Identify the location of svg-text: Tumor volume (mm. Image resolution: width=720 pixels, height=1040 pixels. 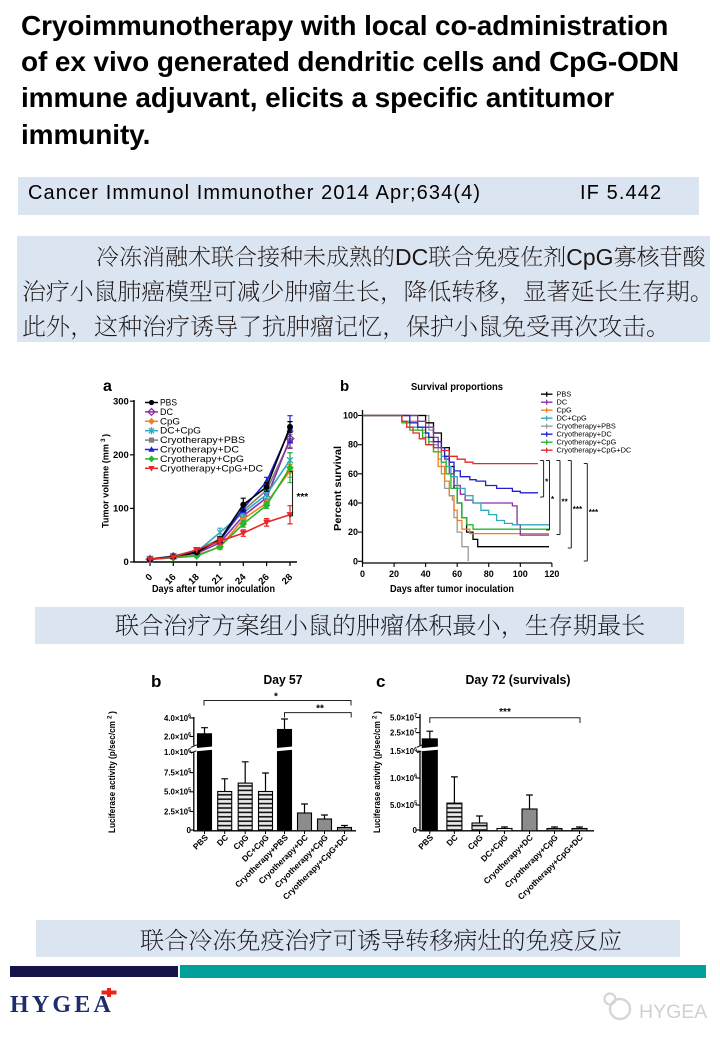
(106, 486).